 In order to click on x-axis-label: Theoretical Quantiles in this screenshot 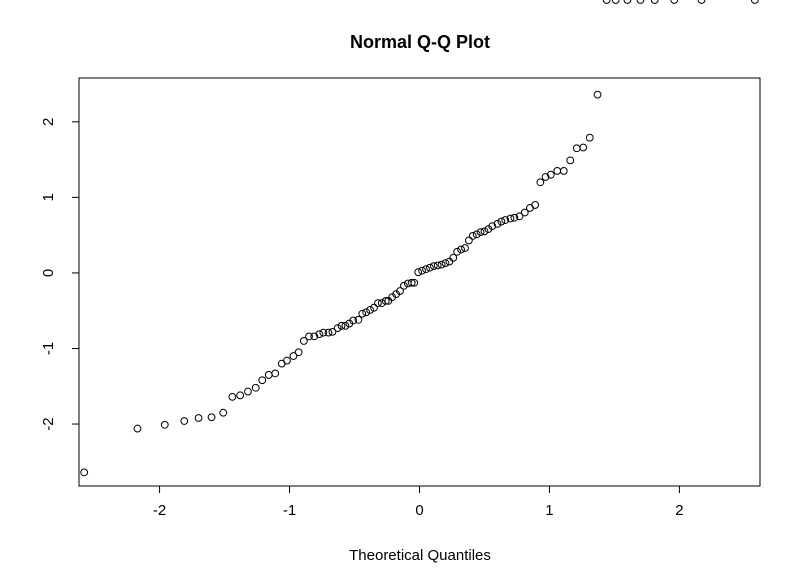, I will do `click(420, 555)`.